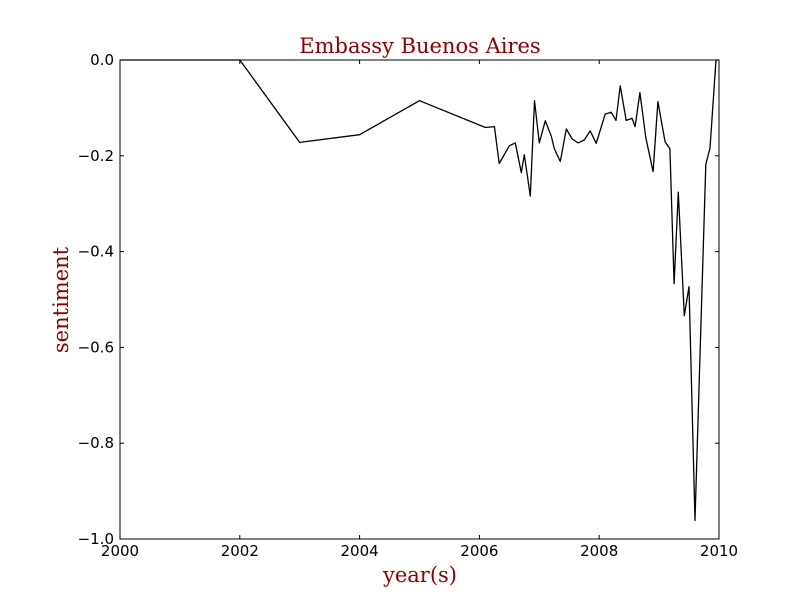 This screenshot has width=800, height=600. I want to click on x-tick-label: 2004, so click(360, 551).